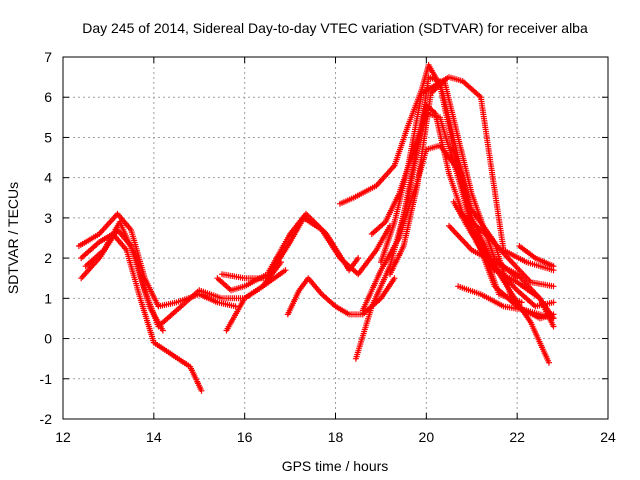 Image resolution: width=640 pixels, height=480 pixels. I want to click on y-tick-label: 7, so click(48, 57).